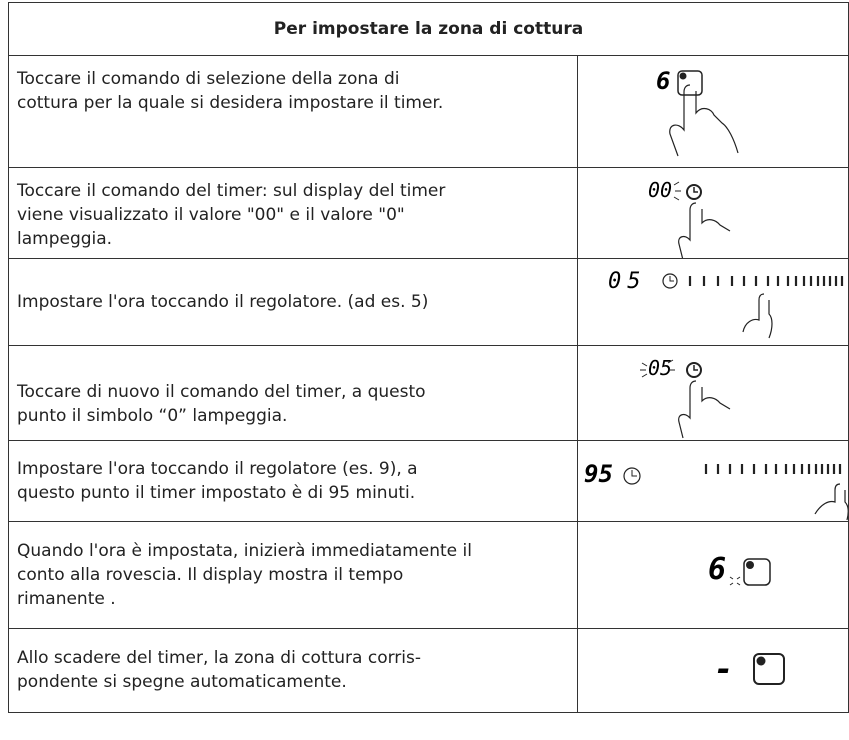  I want to click on display-digit: 00, so click(660, 190).